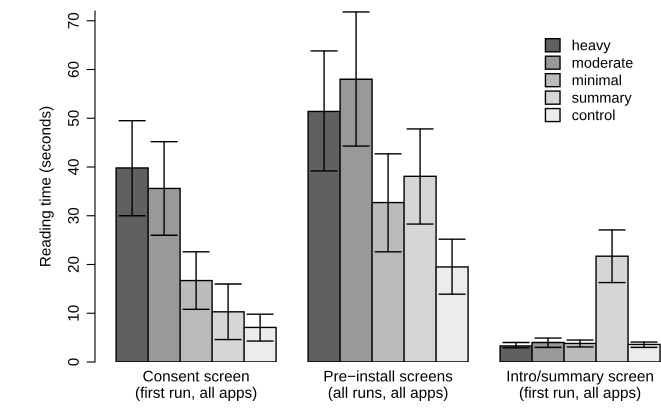  What do you see at coordinates (73, 216) in the screenshot?
I see `y-tick-label: 30` at bounding box center [73, 216].